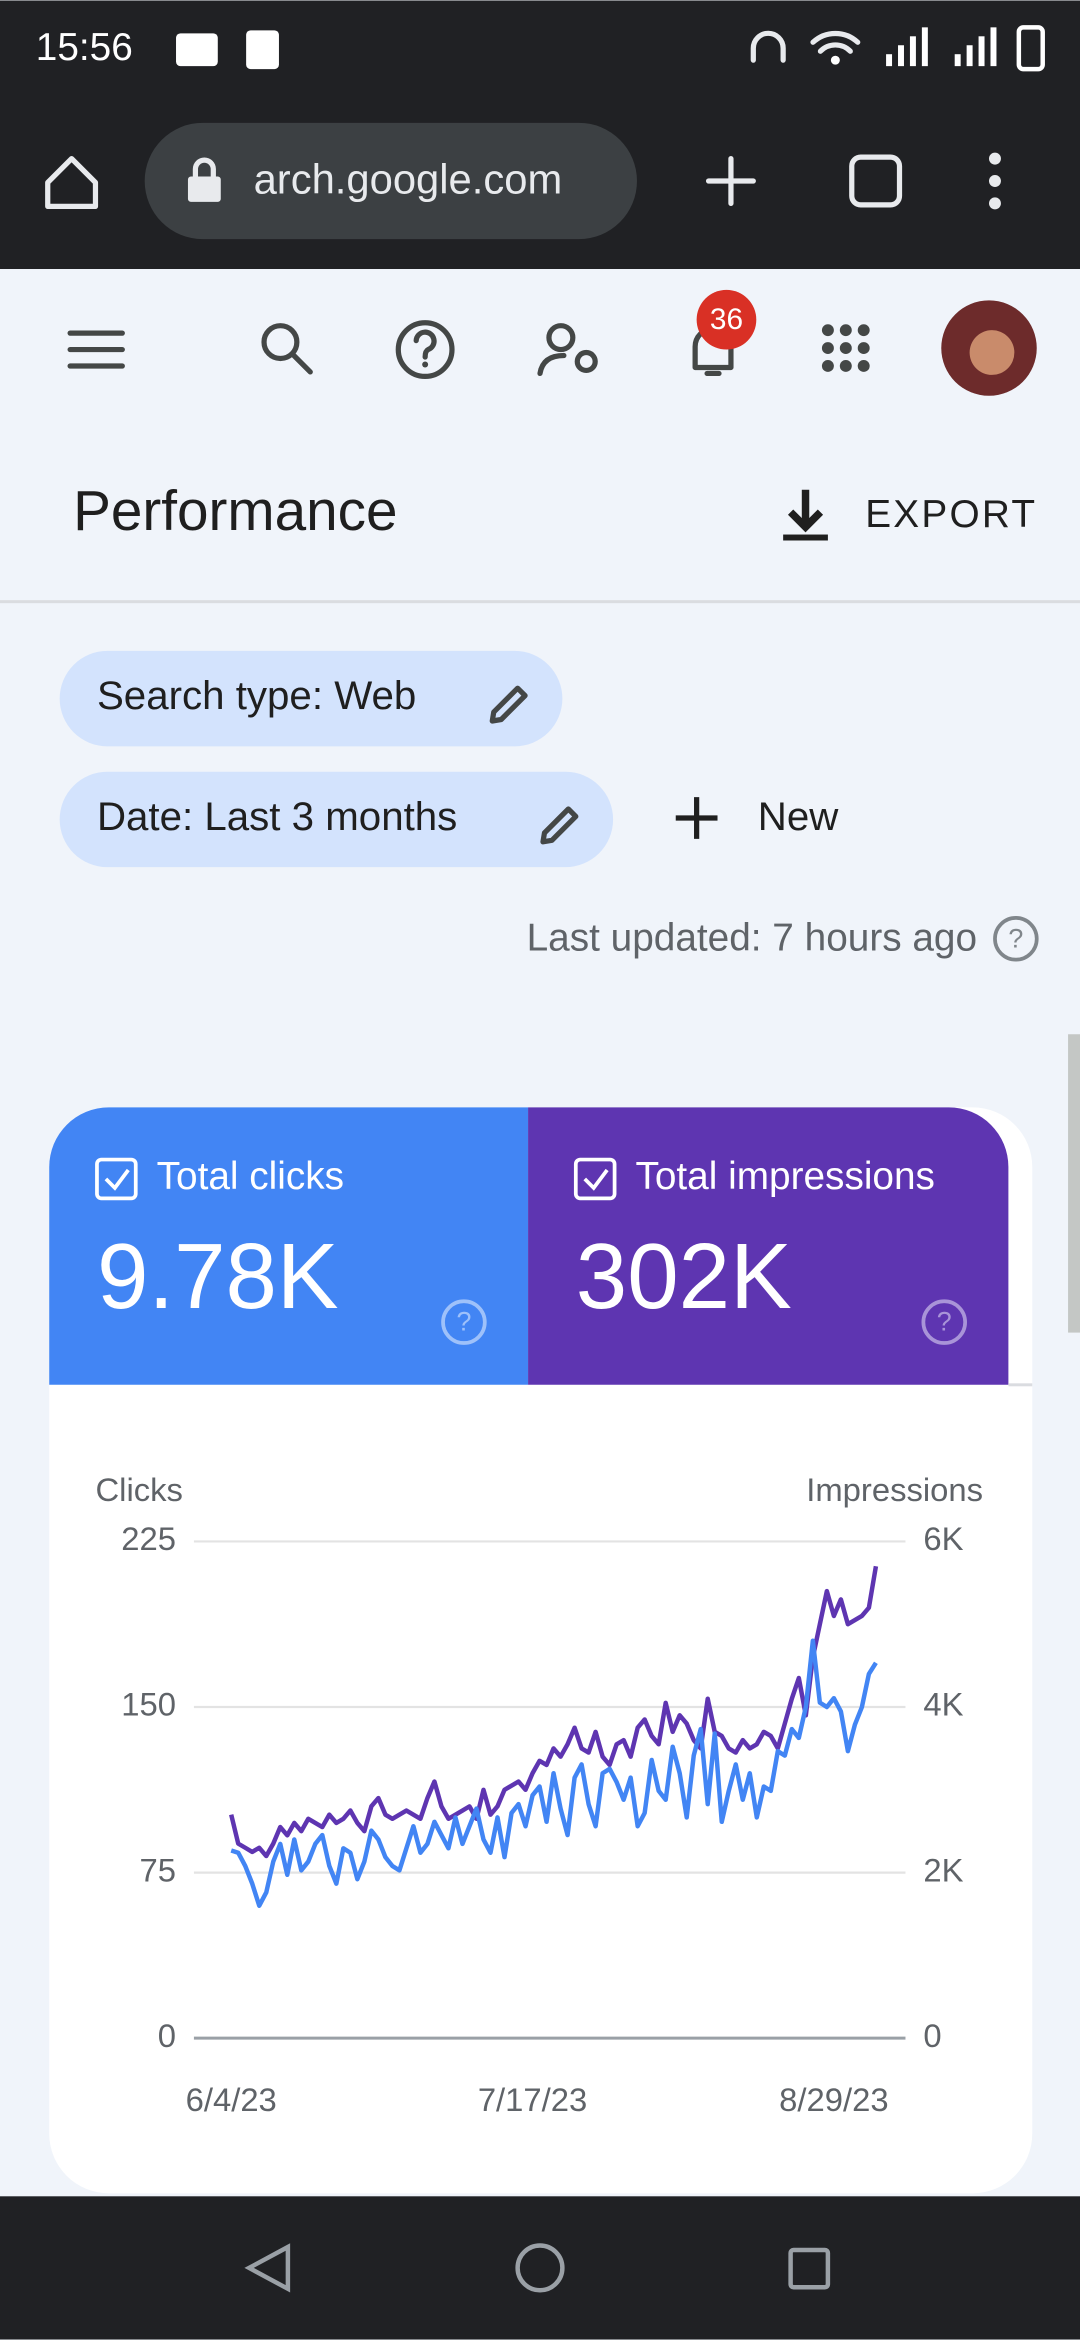  What do you see at coordinates (726, 319) in the screenshot?
I see `notification-badge: 36` at bounding box center [726, 319].